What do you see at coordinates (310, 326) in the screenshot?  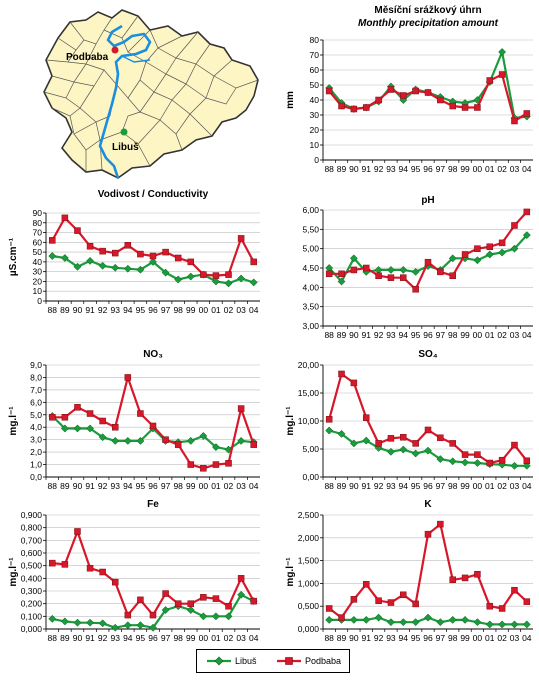 I see `y-tick-label: 3,00` at bounding box center [310, 326].